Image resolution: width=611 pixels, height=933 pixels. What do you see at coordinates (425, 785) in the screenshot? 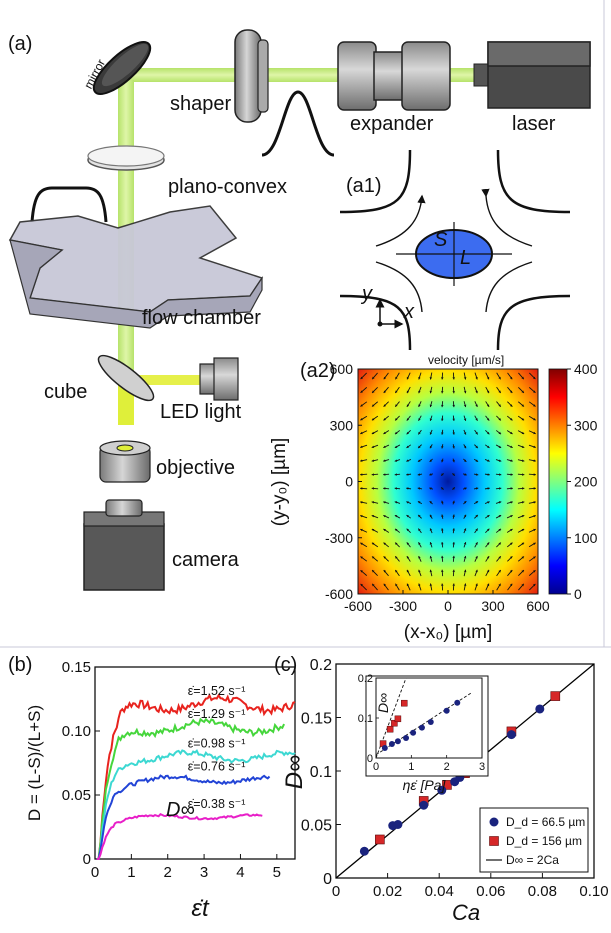
I see `inset-xlabel: ηε̇ [Pa]` at bounding box center [425, 785].